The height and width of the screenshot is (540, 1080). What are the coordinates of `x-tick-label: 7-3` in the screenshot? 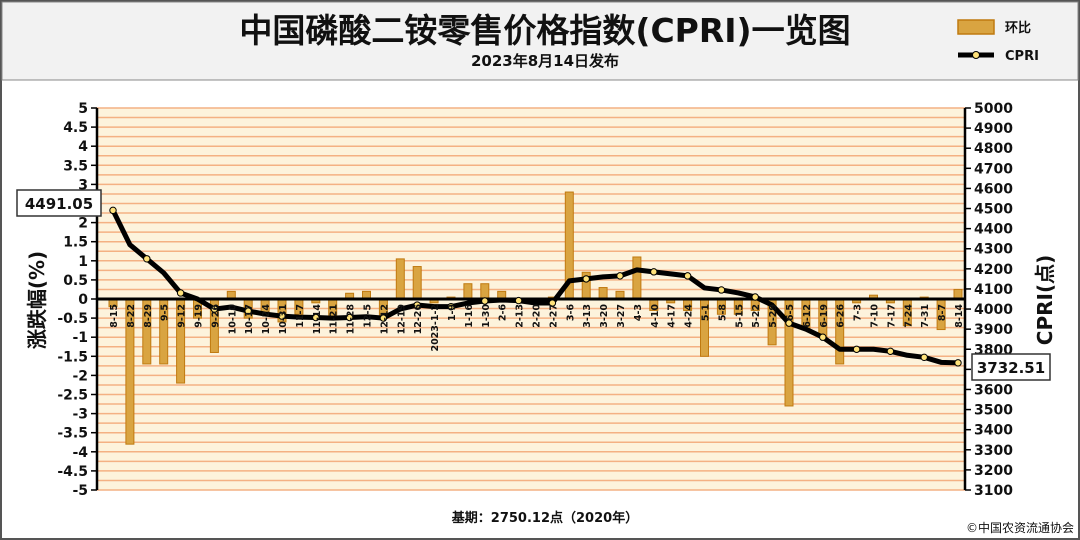 It's located at (858, 312).